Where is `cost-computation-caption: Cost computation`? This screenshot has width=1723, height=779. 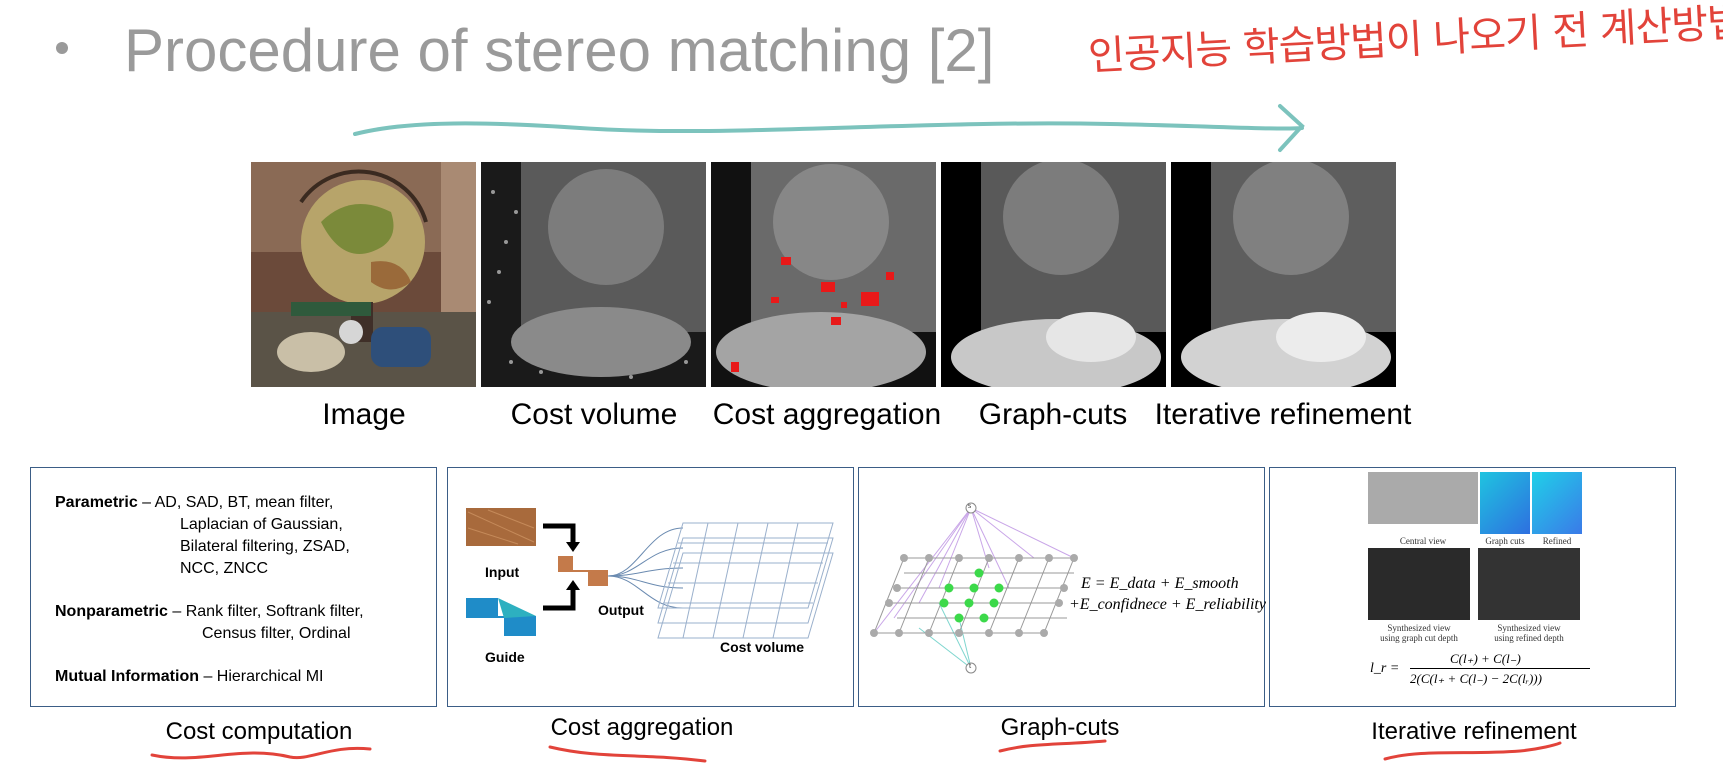
cost-computation-caption: Cost computation is located at coordinates (259, 731).